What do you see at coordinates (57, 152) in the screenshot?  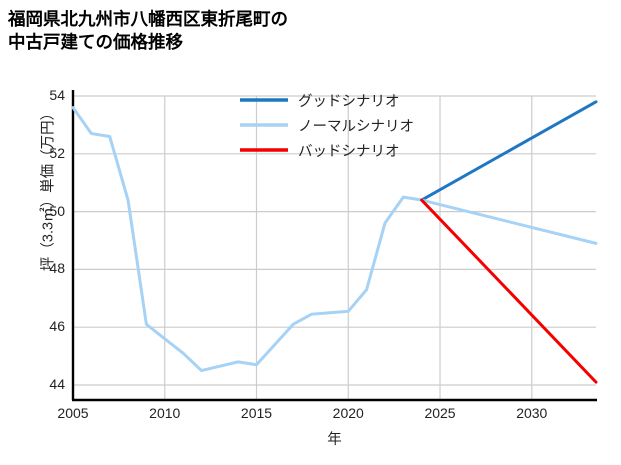 I see `y-axis-tick-label: 52` at bounding box center [57, 152].